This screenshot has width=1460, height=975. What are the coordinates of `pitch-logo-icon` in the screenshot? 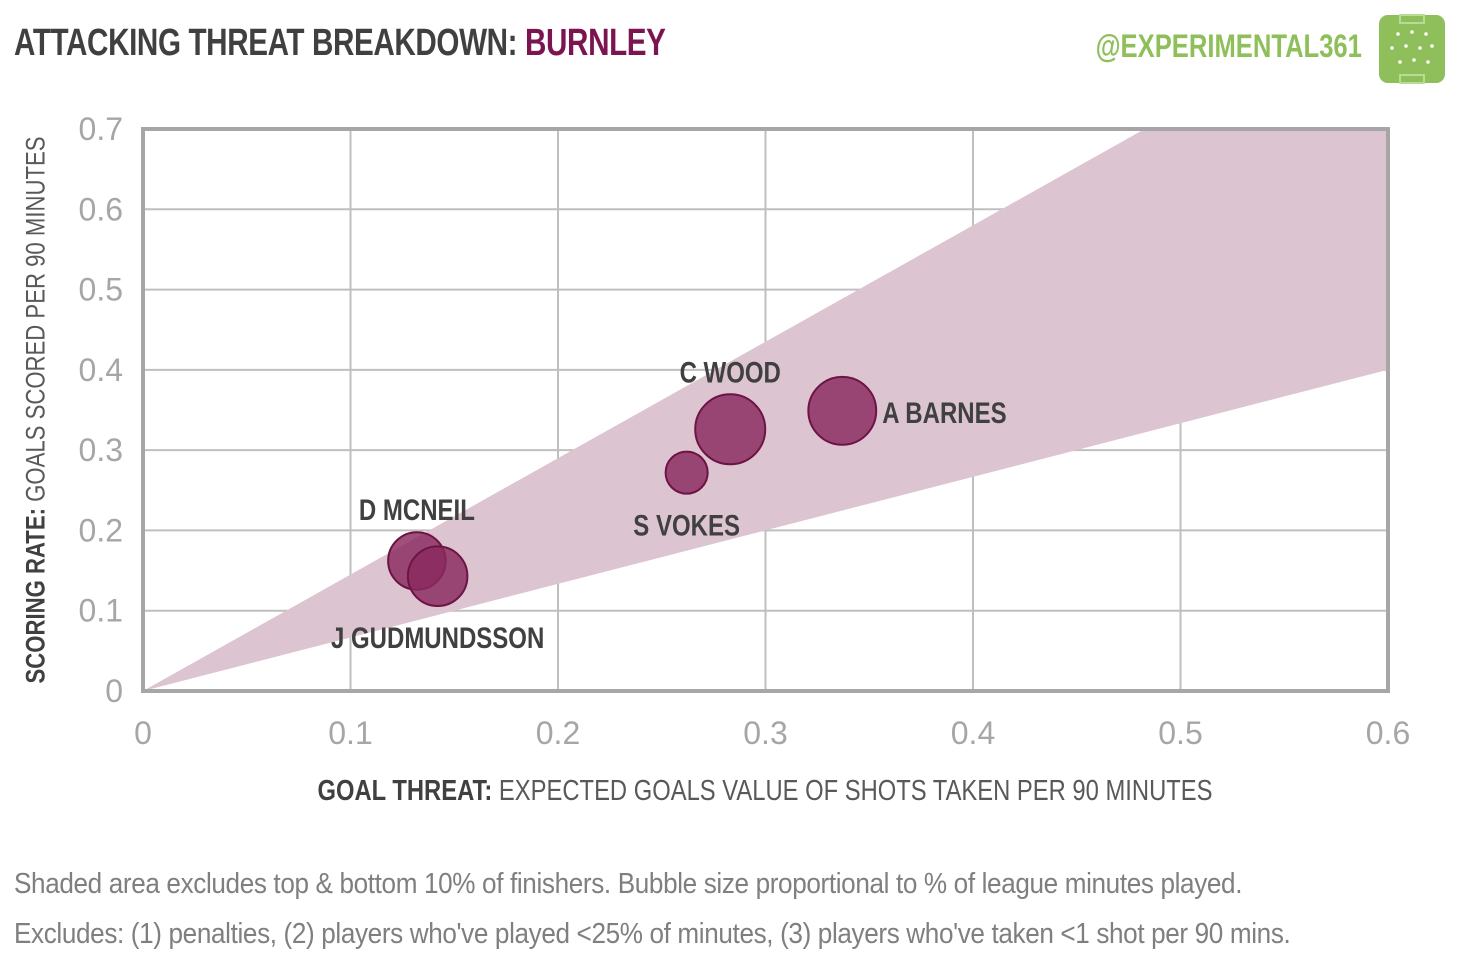 It's located at (1412, 49).